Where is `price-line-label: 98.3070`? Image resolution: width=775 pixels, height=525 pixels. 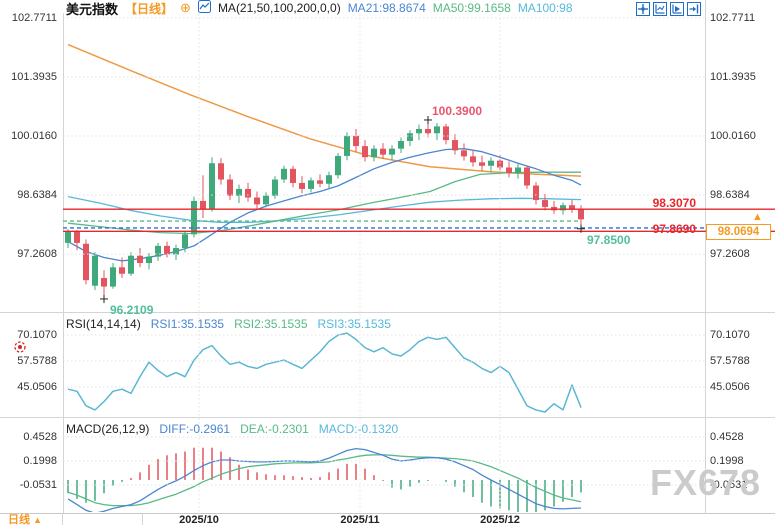 price-line-label: 98.3070 is located at coordinates (674, 203).